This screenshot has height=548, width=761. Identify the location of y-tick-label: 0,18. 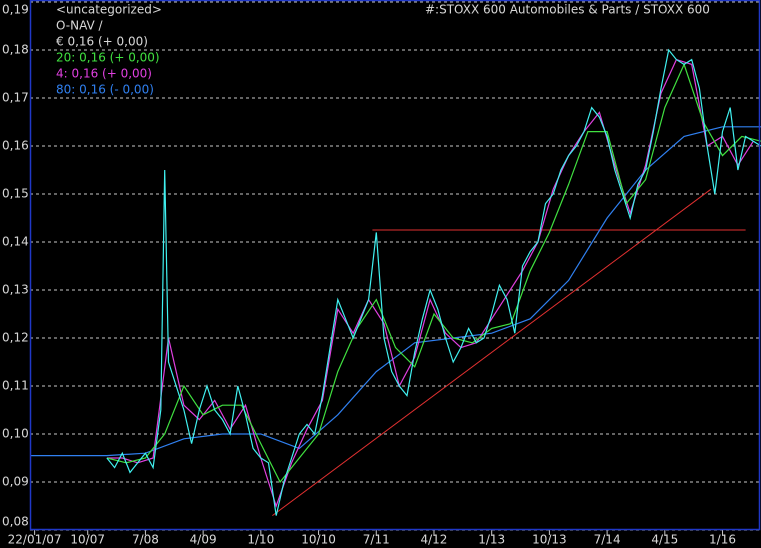
(15, 50).